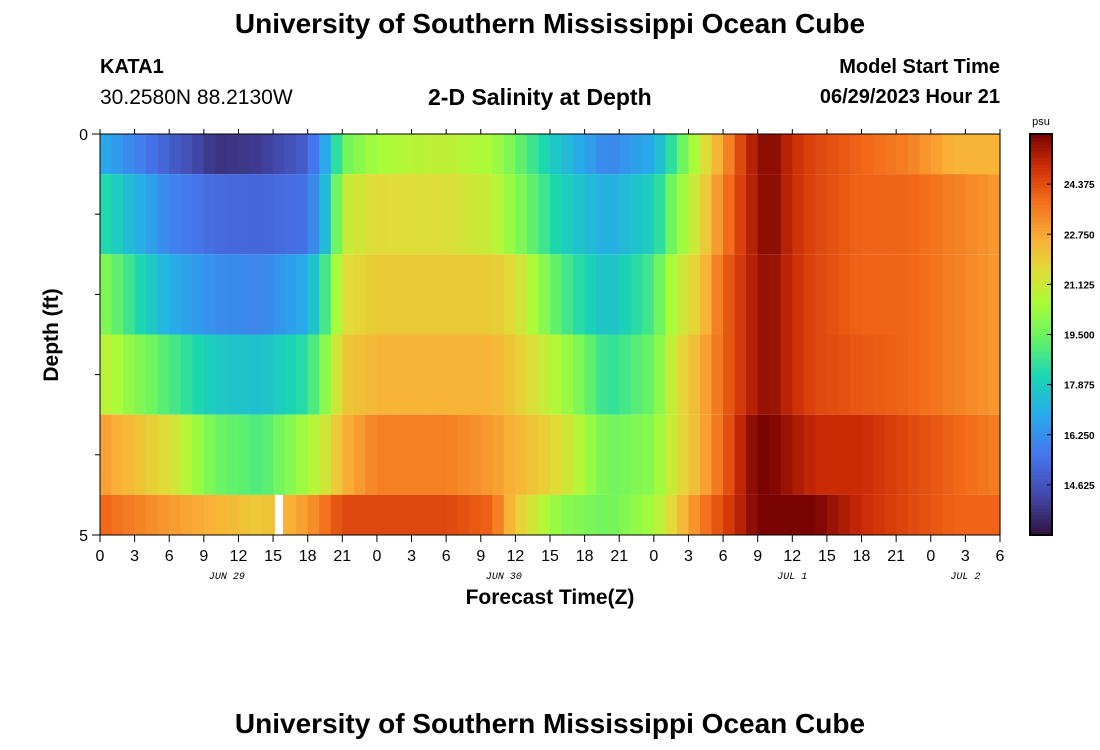  What do you see at coordinates (278, 514) in the screenshot?
I see `missing-data-cell` at bounding box center [278, 514].